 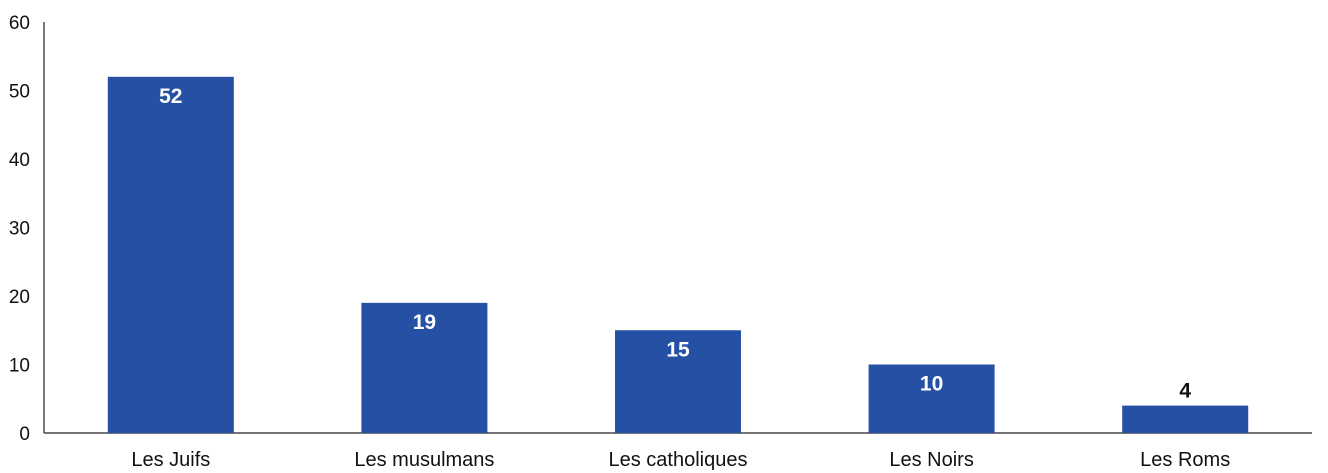 What do you see at coordinates (19, 92) in the screenshot?
I see `y-tick-label: 50` at bounding box center [19, 92].